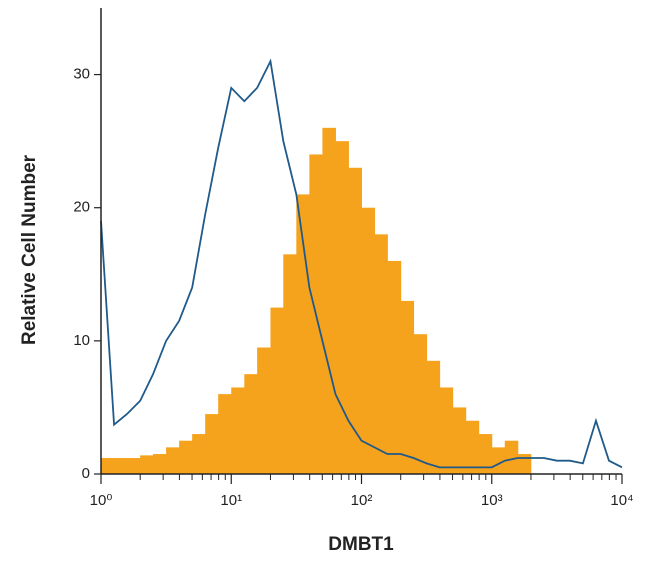 This screenshot has width=650, height=572. What do you see at coordinates (81, 207) in the screenshot?
I see `y-tick-label: 20` at bounding box center [81, 207].